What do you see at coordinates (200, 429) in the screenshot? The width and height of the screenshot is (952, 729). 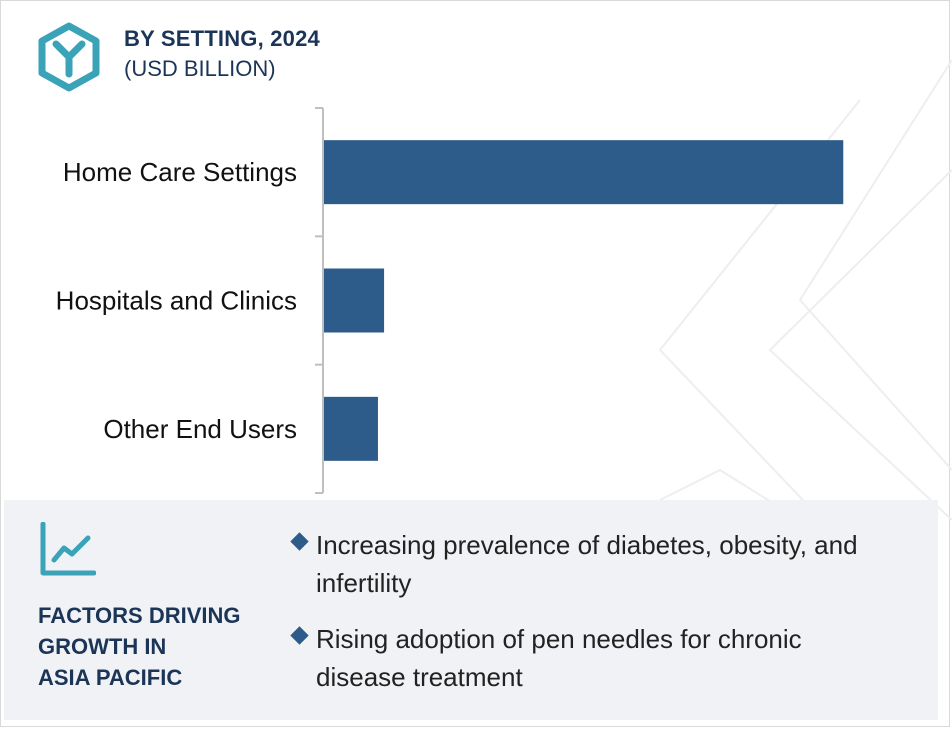 I see `category-tick-label: Other End Users` at bounding box center [200, 429].